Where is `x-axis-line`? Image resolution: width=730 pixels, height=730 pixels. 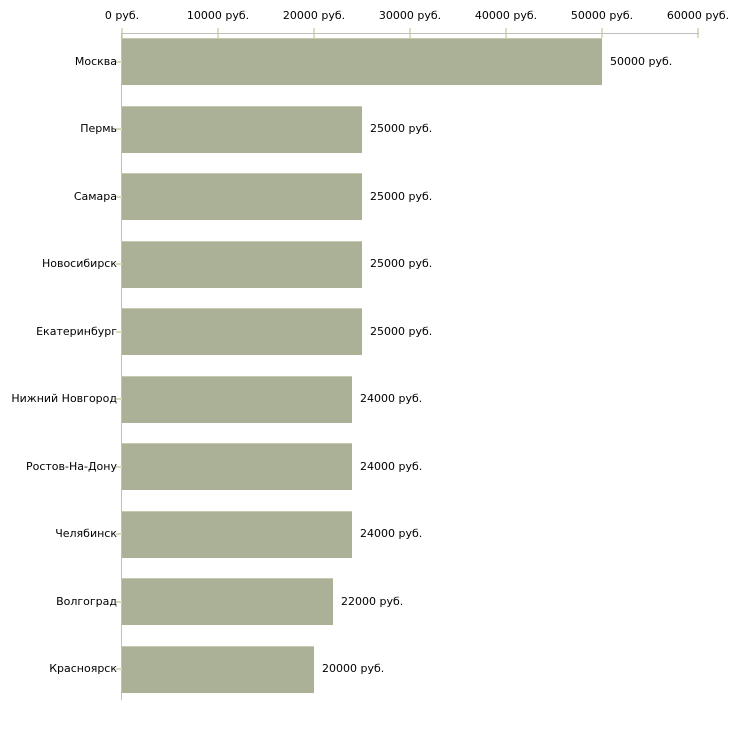
x-axis-line is located at coordinates (410, 33).